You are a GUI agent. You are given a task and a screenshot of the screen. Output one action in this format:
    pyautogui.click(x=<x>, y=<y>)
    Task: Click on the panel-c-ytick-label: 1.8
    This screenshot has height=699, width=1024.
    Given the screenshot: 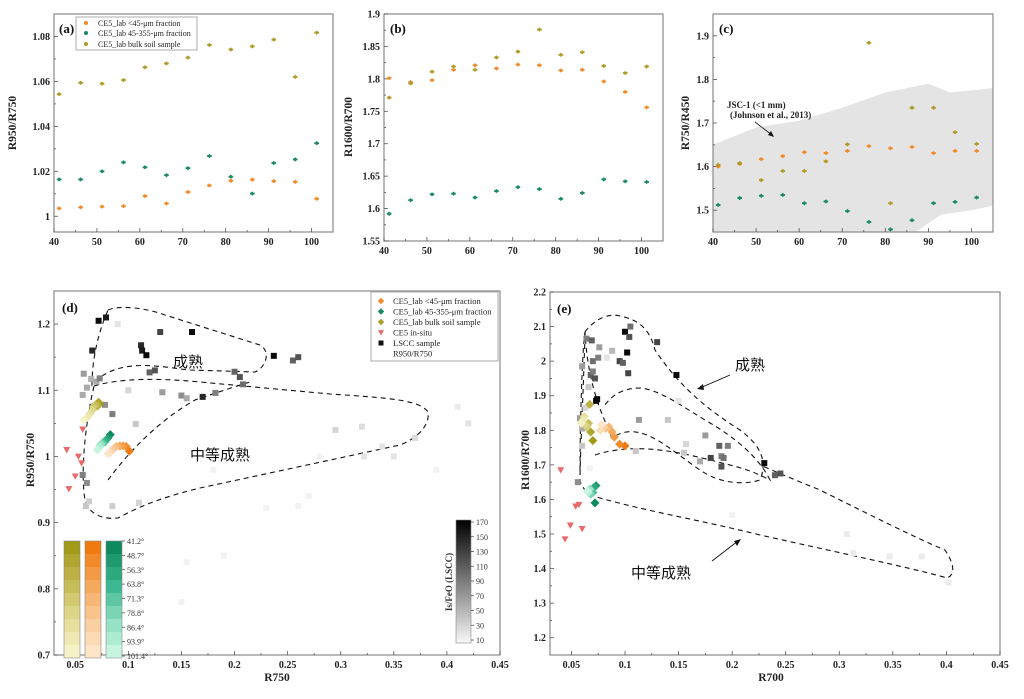 What is the action you would take?
    pyautogui.click(x=703, y=80)
    